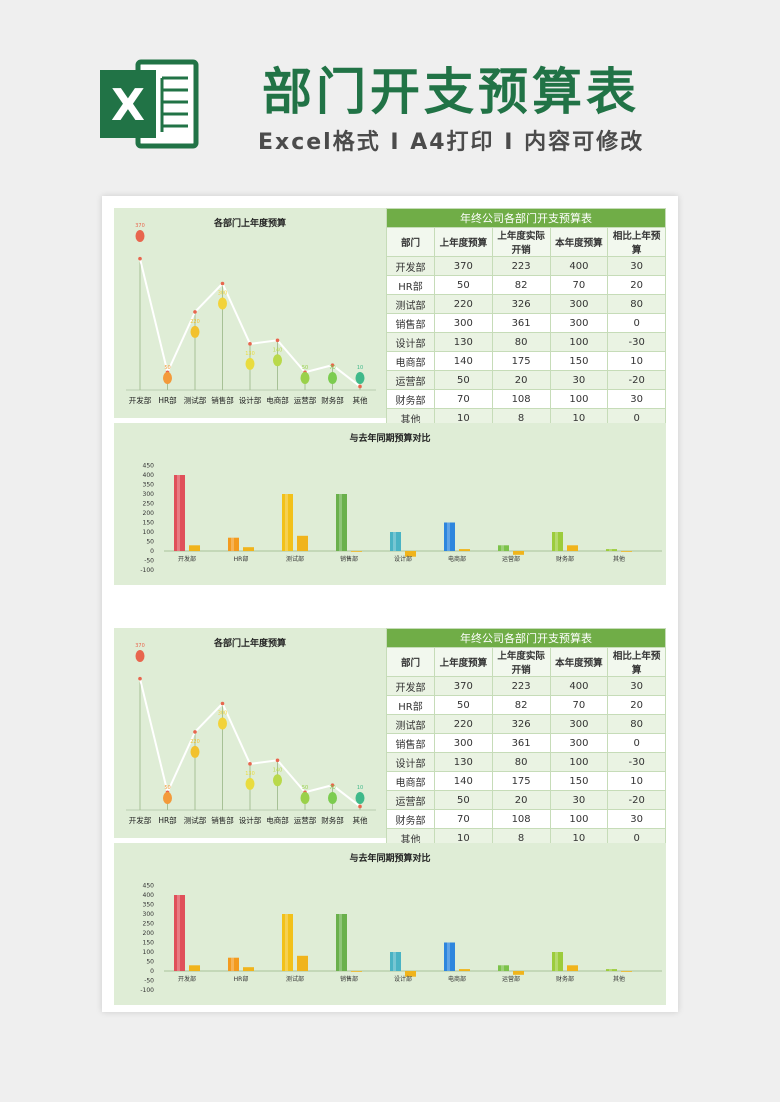  What do you see at coordinates (457, 979) in the screenshot?
I see `x-tick-label: 电商部` at bounding box center [457, 979].